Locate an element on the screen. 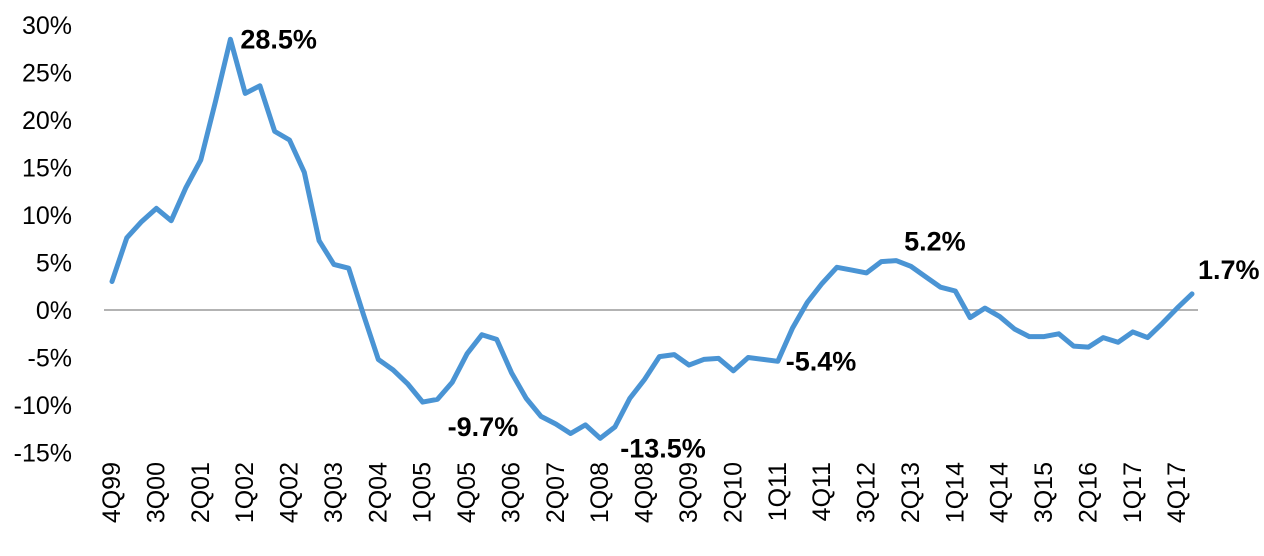 This screenshot has height=556, width=1264. x-axis-tick-label: 2Q01 is located at coordinates (201, 492).